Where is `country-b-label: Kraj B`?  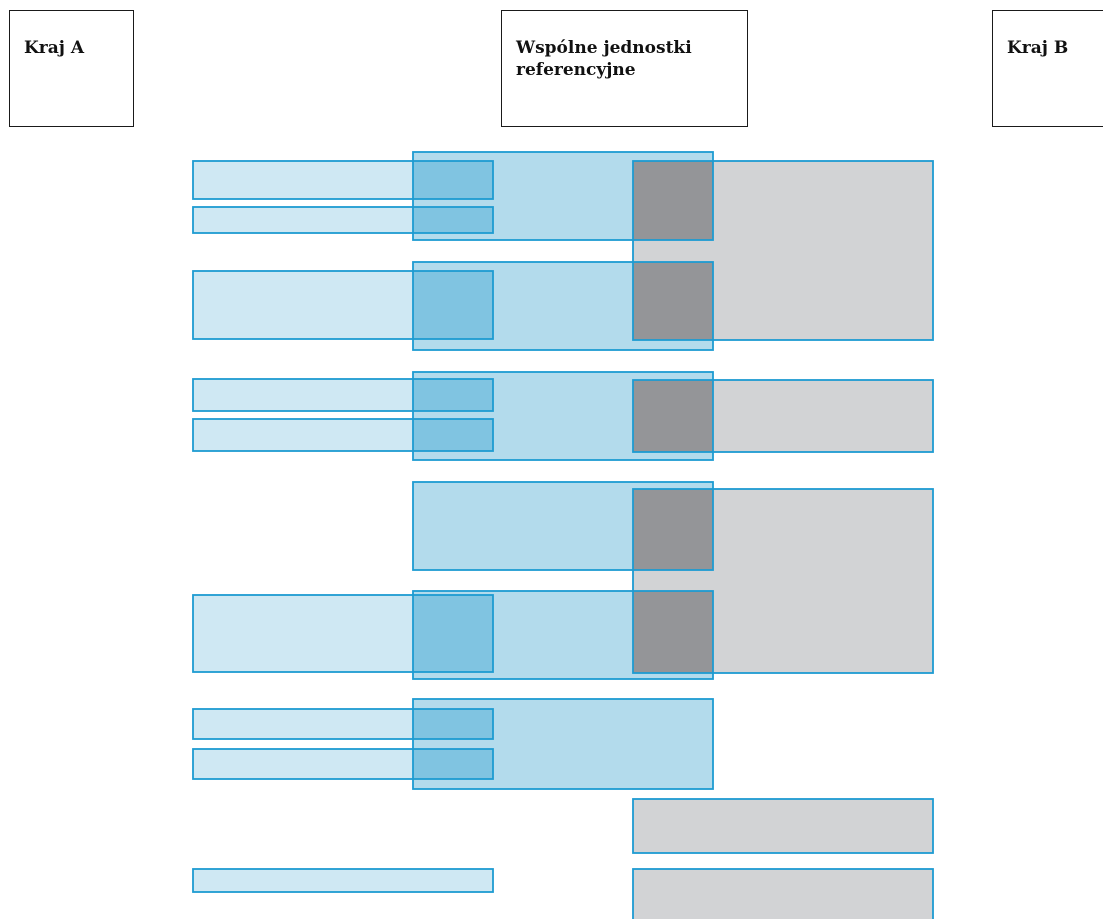
country-b-label: Kraj B is located at coordinates (1047, 68).